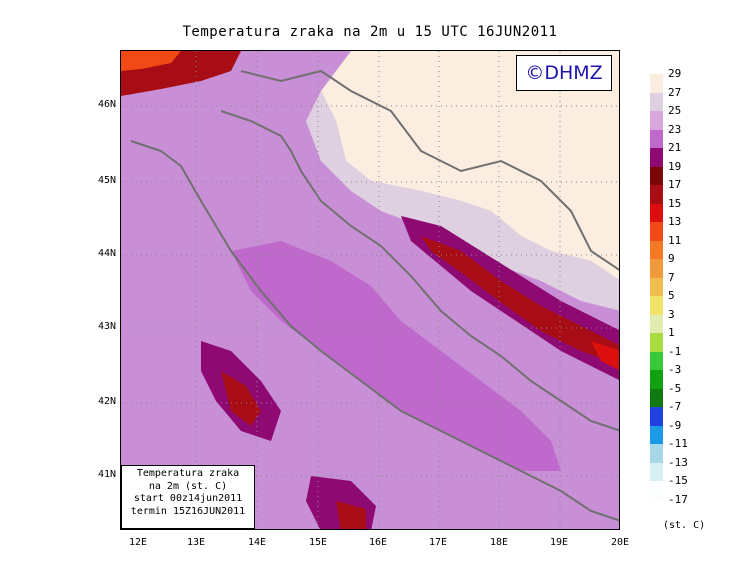  What do you see at coordinates (378, 542) in the screenshot?
I see `lon-label: 16E` at bounding box center [378, 542].